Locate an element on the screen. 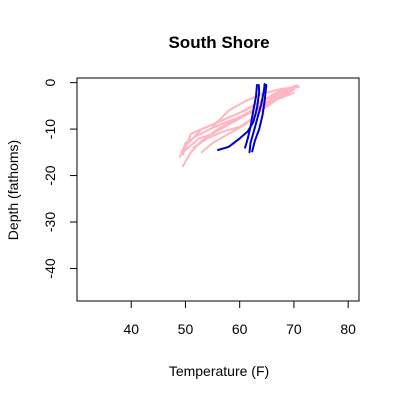 The width and height of the screenshot is (400, 400). x-axis-label: Temperature (F) is located at coordinates (219, 371).